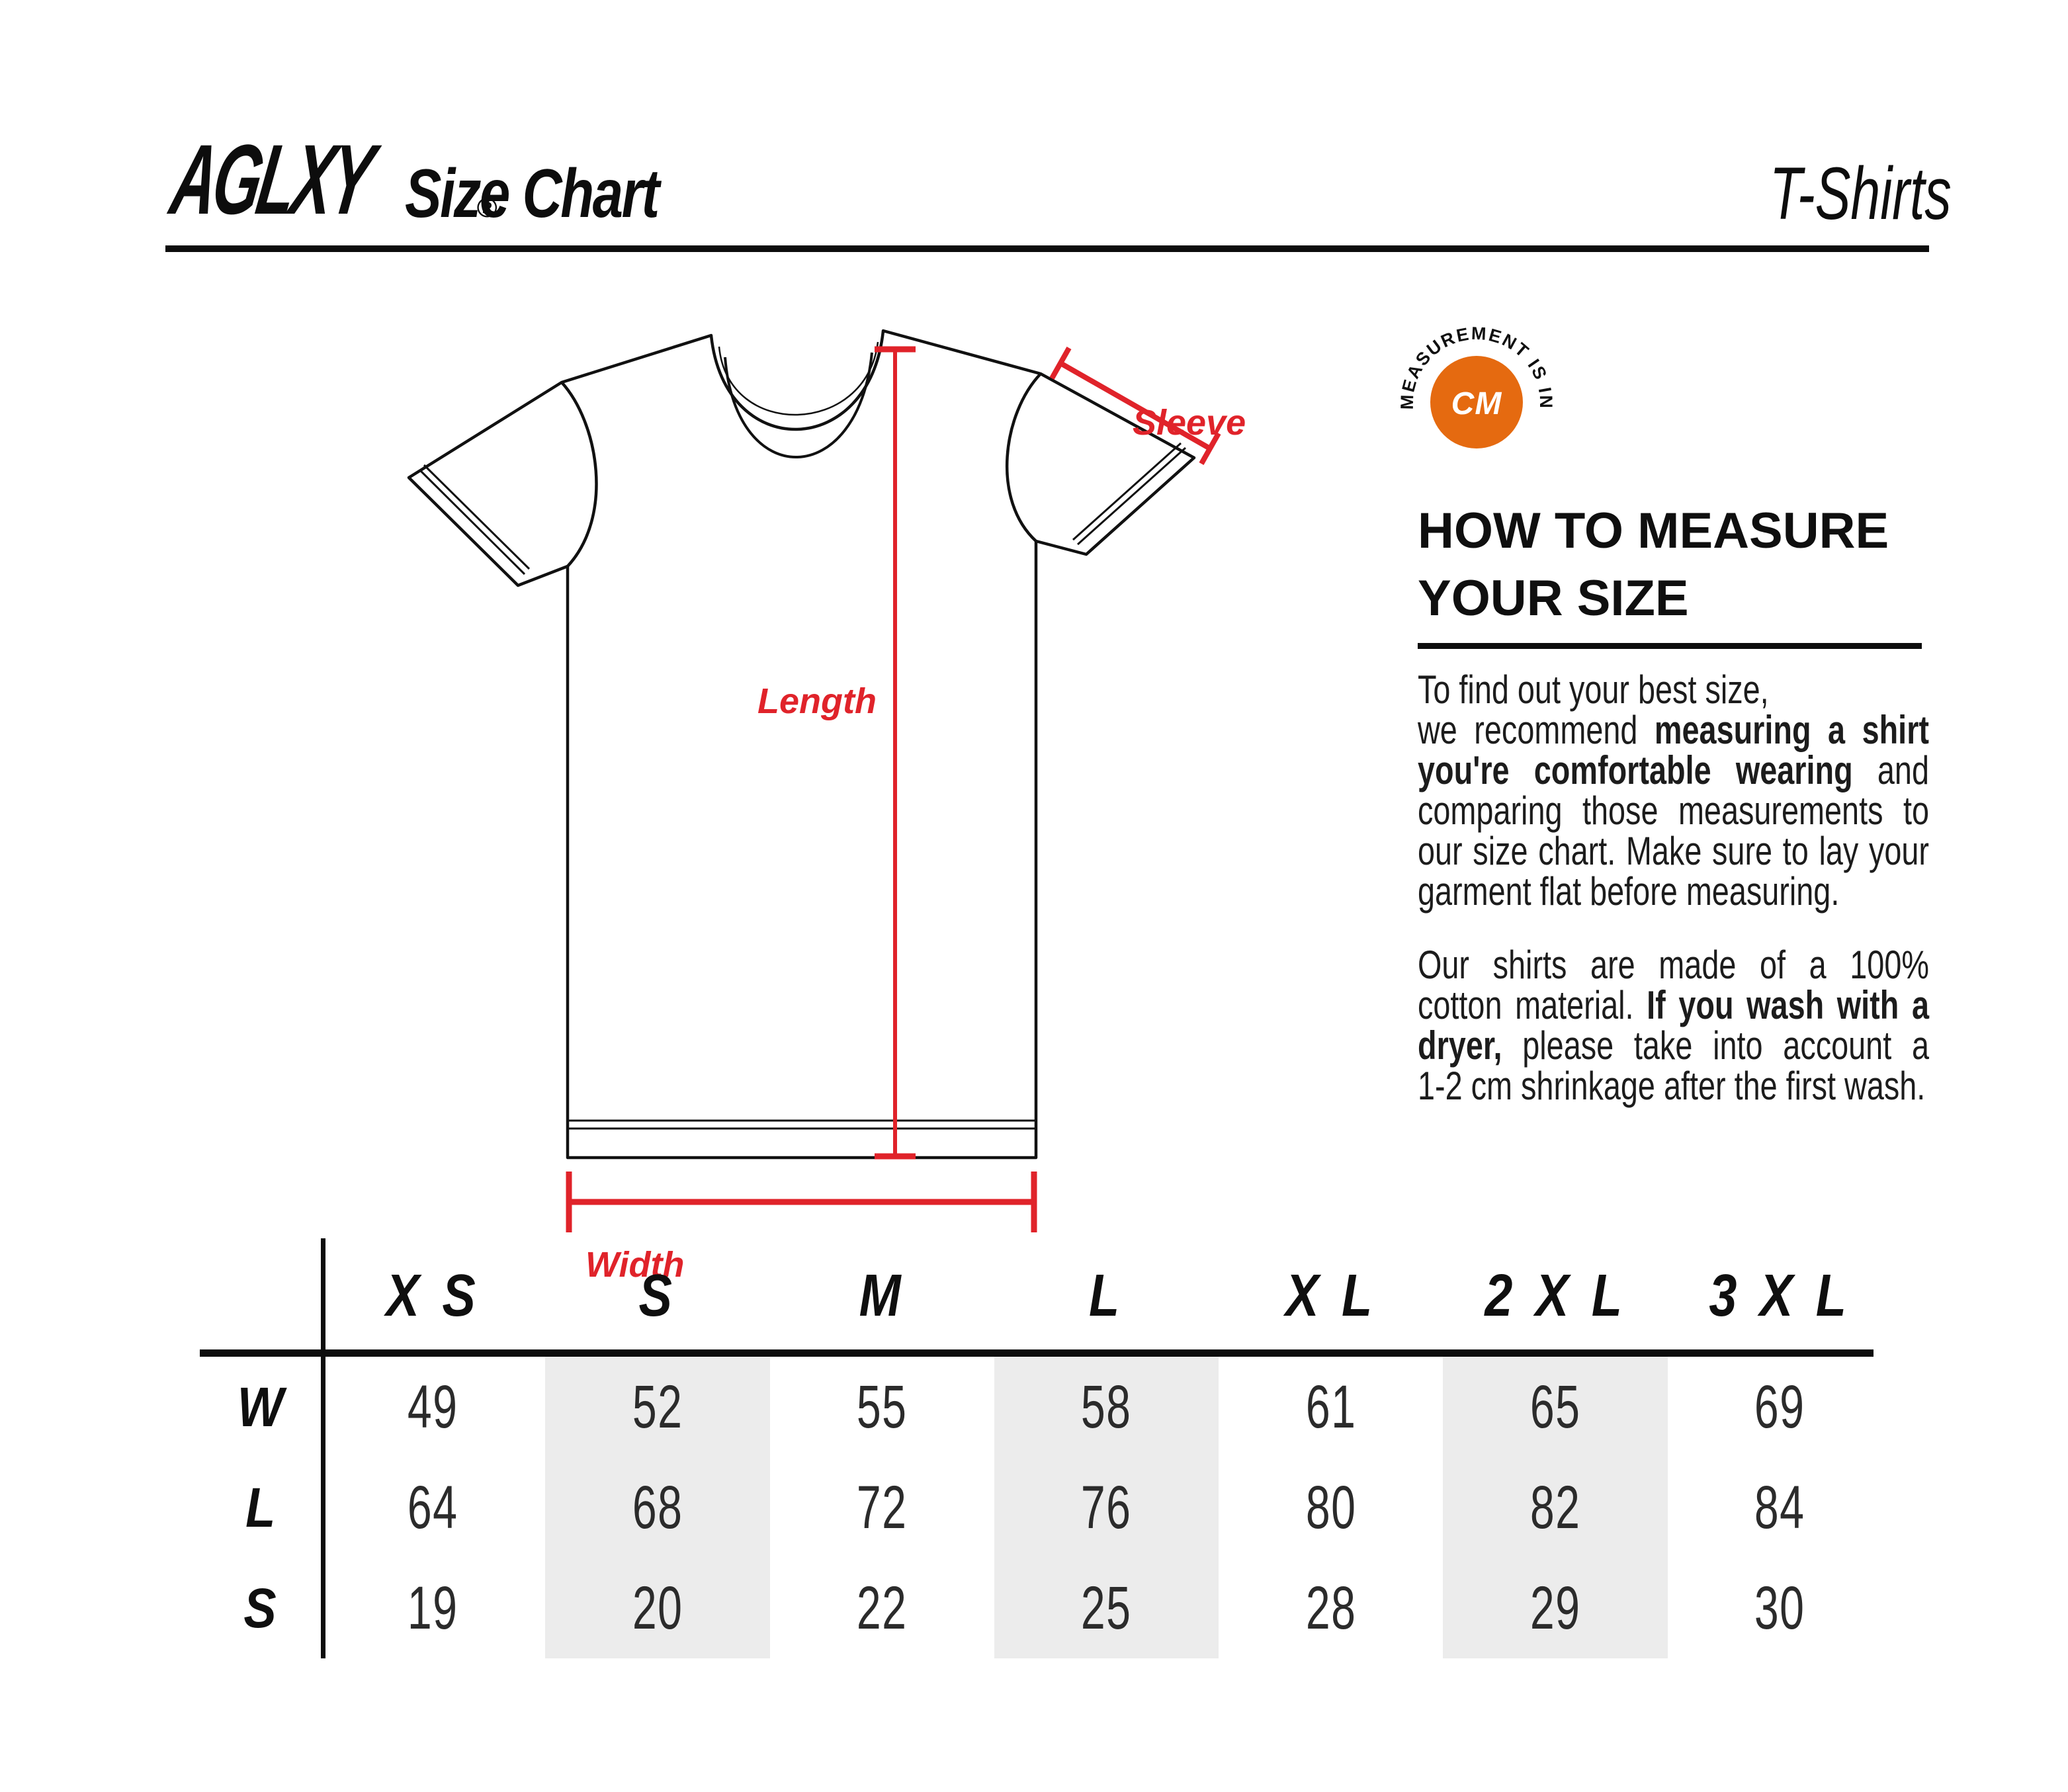  I want to click on product-category-title: T-Shirts, so click(1861, 193).